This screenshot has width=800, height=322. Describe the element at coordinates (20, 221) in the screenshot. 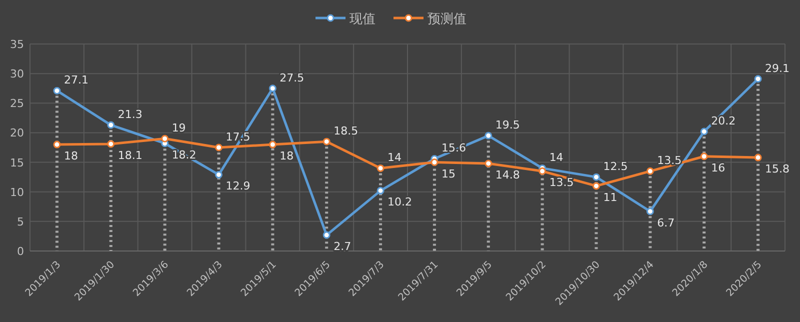

I see `y-tick-label: 5` at that location.